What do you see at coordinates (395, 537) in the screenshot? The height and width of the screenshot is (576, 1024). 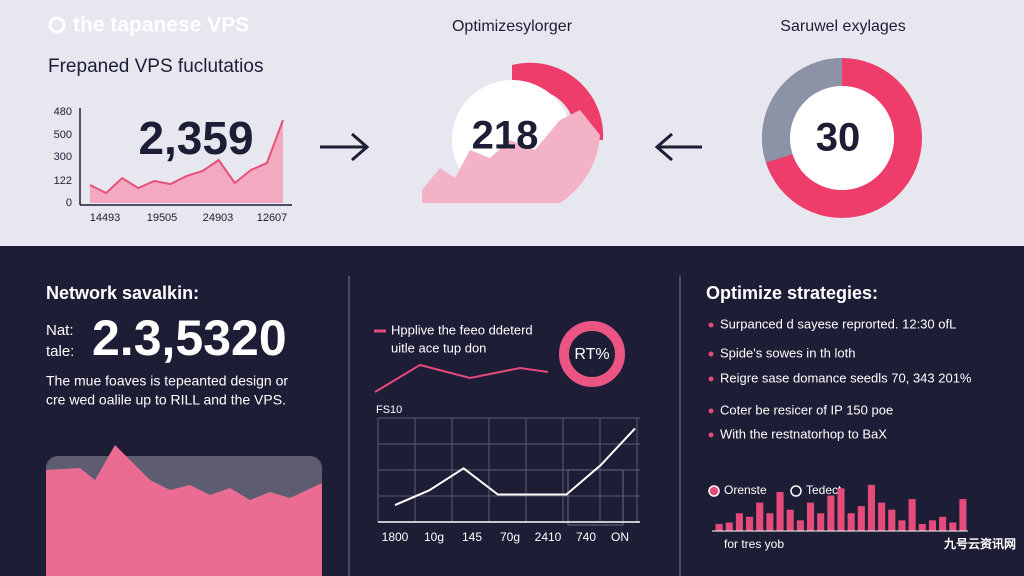 I see `x-tick-label: 1800` at bounding box center [395, 537].